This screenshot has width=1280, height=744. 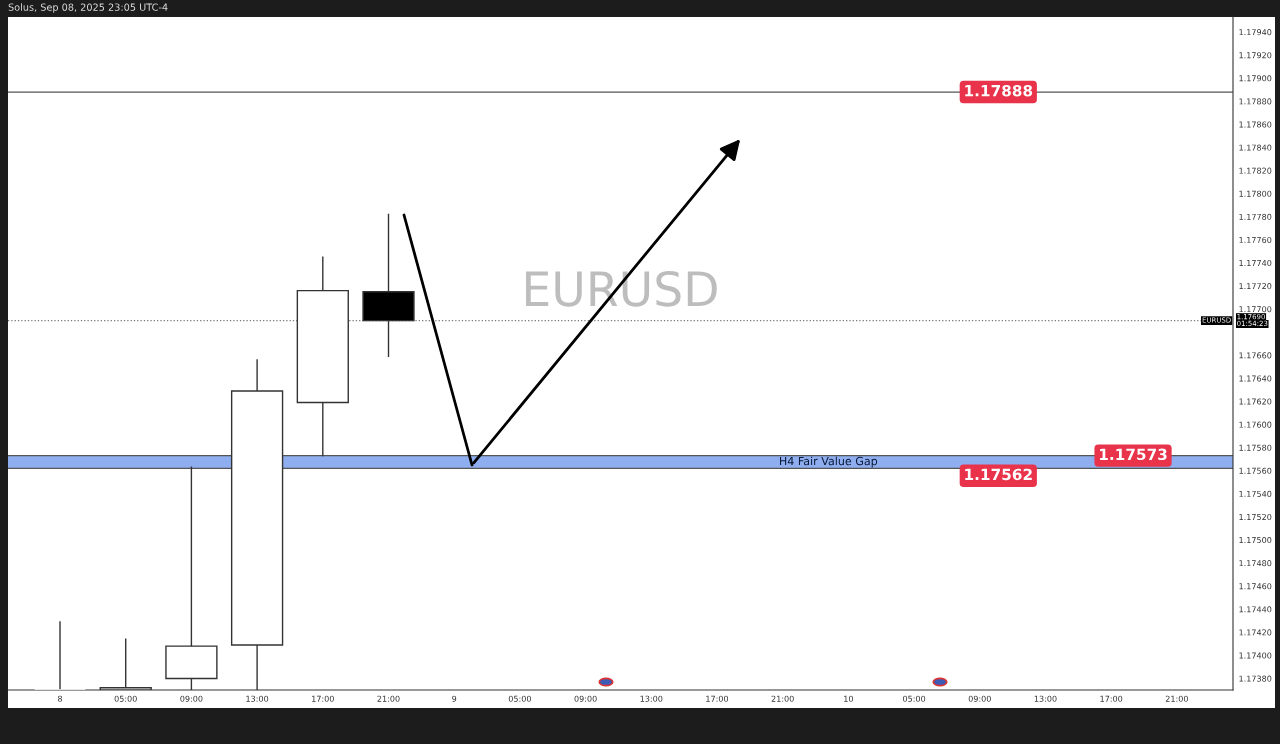 What do you see at coordinates (1255, 124) in the screenshot?
I see `y-tick-label: 1.17860` at bounding box center [1255, 124].